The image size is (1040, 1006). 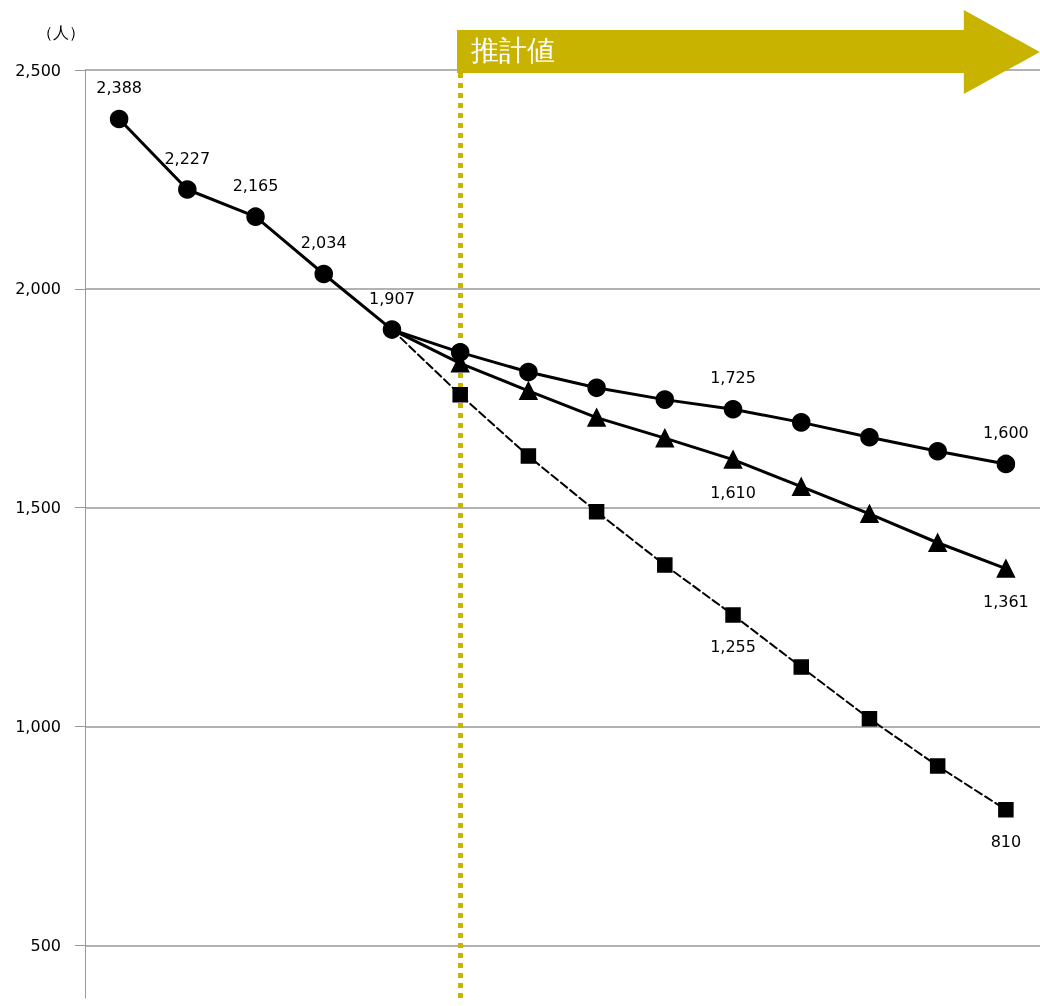 I want to click on data-label: 1,255, so click(x=733, y=647).